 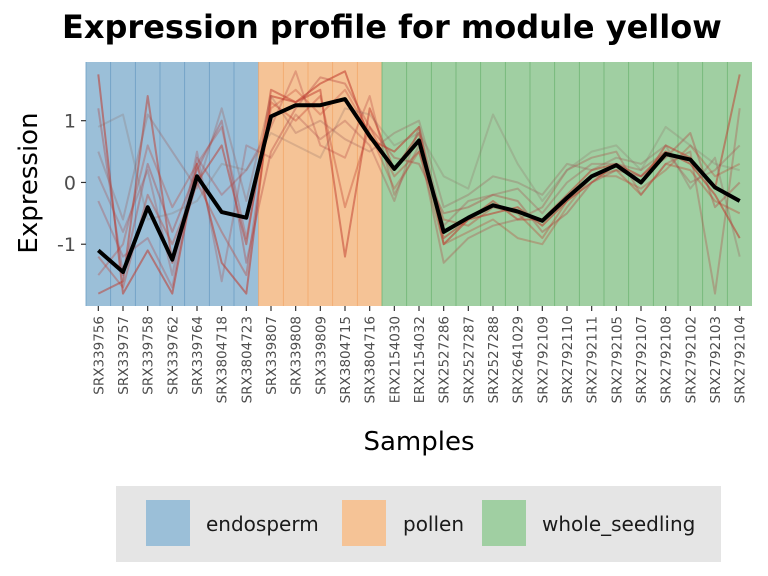 I want to click on x-tick-label: SRX2792103, so click(x=716, y=359).